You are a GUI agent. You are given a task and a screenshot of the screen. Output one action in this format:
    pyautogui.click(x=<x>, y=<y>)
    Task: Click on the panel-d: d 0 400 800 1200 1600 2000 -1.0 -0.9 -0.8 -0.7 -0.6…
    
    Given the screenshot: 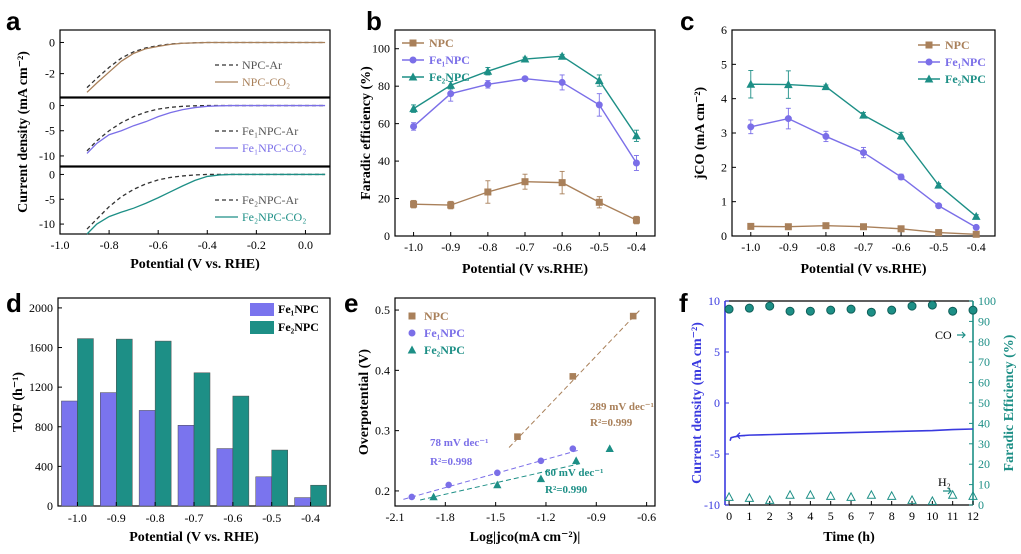 What is the action you would take?
    pyautogui.click(x=168, y=416)
    